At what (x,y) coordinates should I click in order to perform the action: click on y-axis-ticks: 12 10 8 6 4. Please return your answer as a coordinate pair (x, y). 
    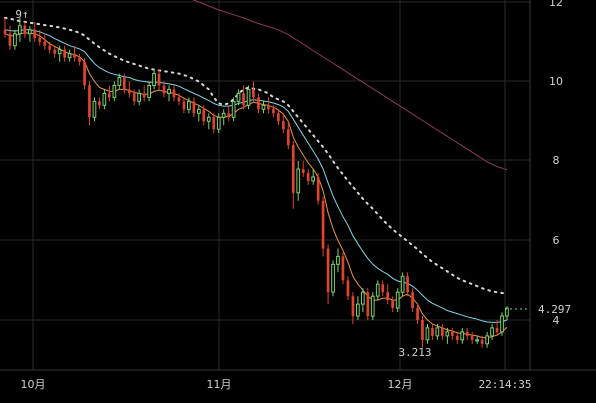
    Looking at the image, I should click on (556, 163).